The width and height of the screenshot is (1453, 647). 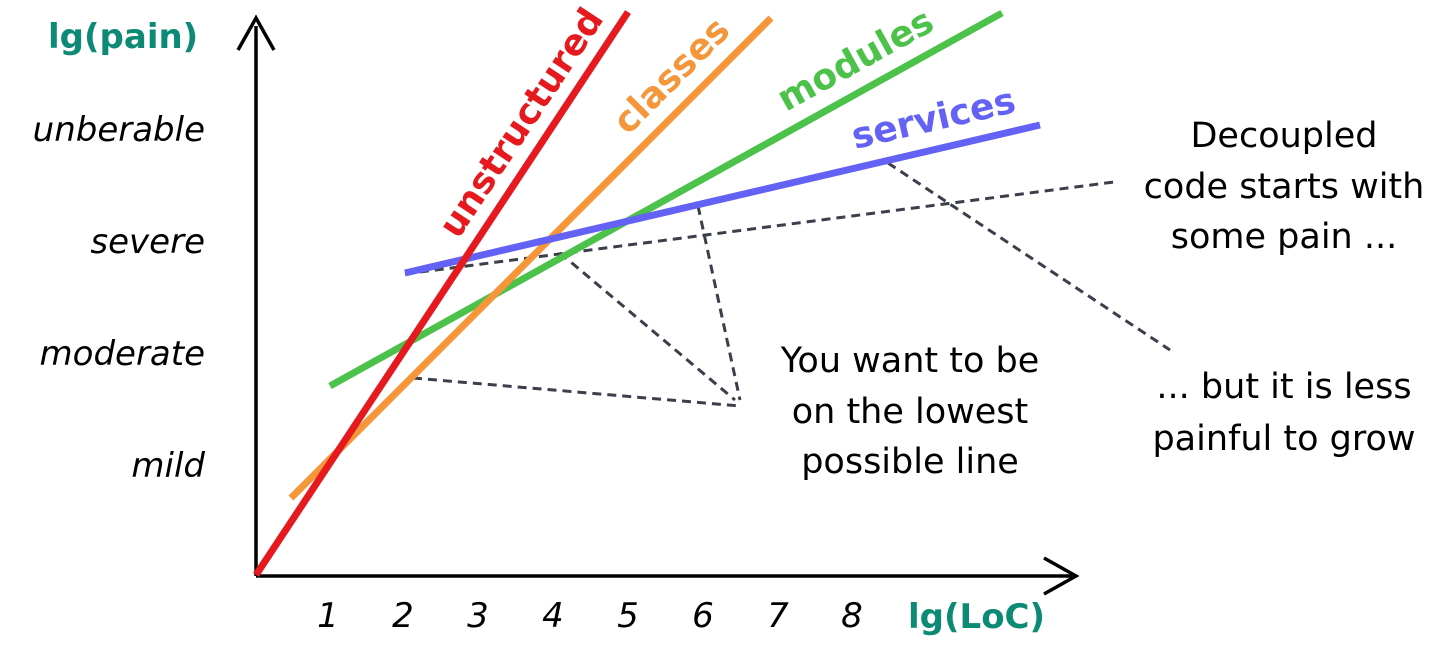 I want to click on series-label-classes: classes, so click(x=671, y=76).